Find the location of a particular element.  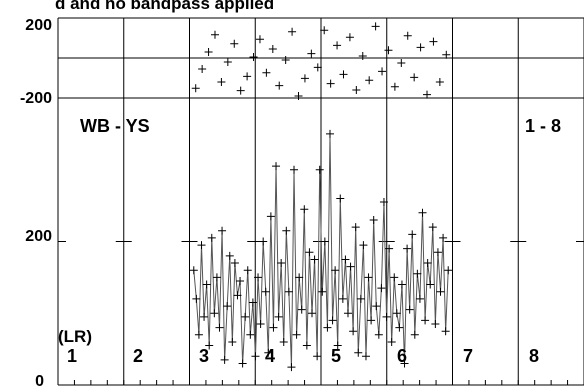

channel-label: 8 is located at coordinates (534, 356).